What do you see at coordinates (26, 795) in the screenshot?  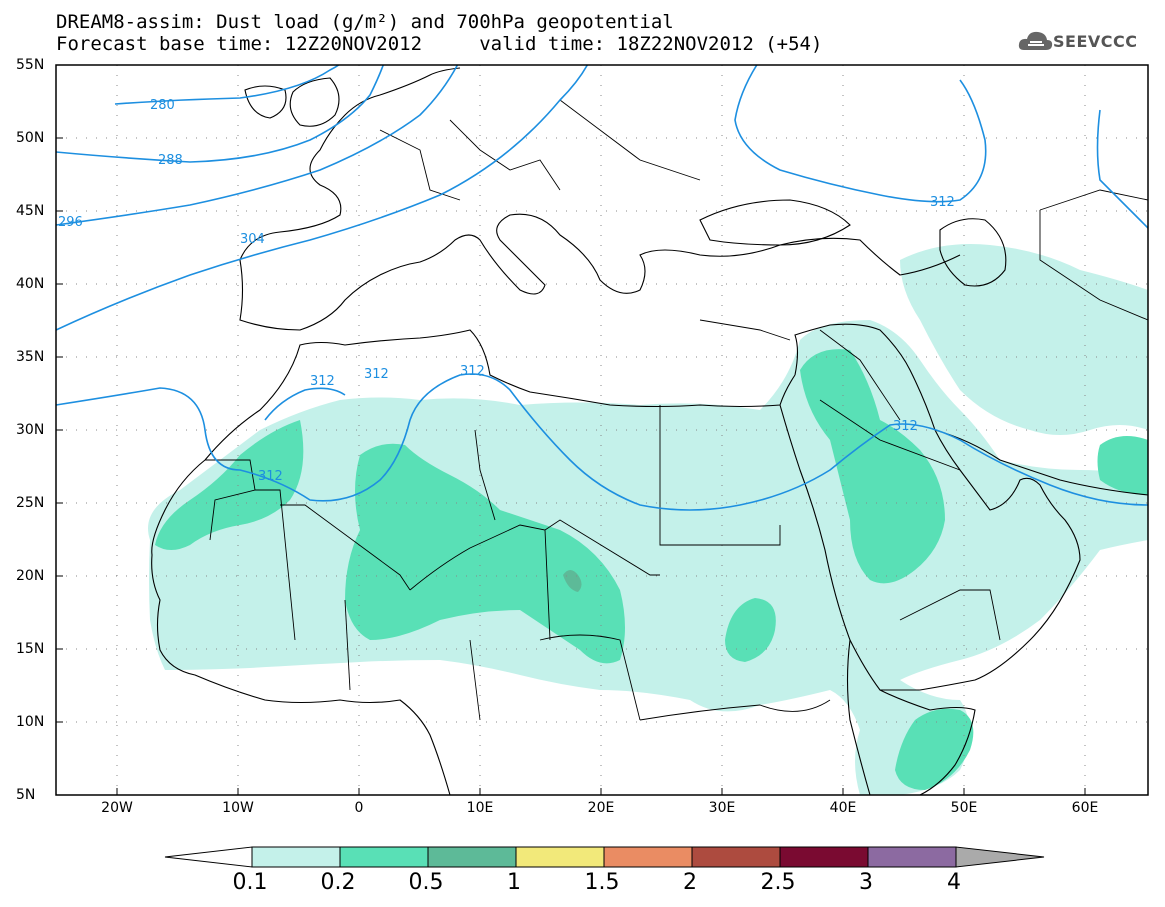 I see `lat-label: 5N` at bounding box center [26, 795].